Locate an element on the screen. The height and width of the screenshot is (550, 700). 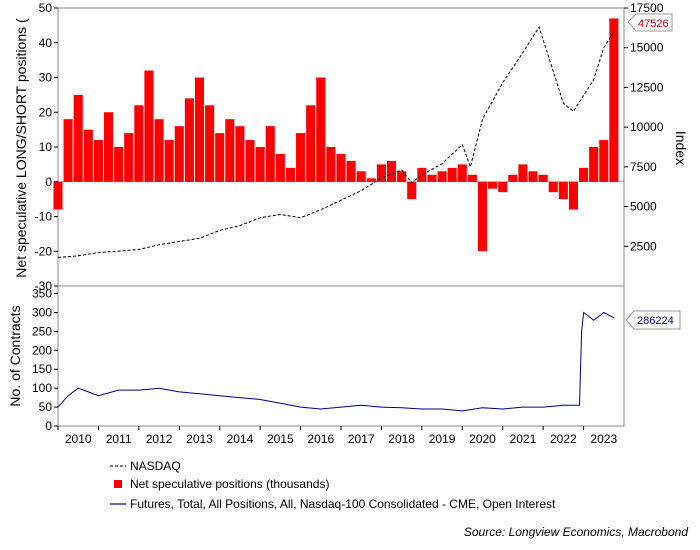
right-tick-label: 5000 is located at coordinates (643, 207).